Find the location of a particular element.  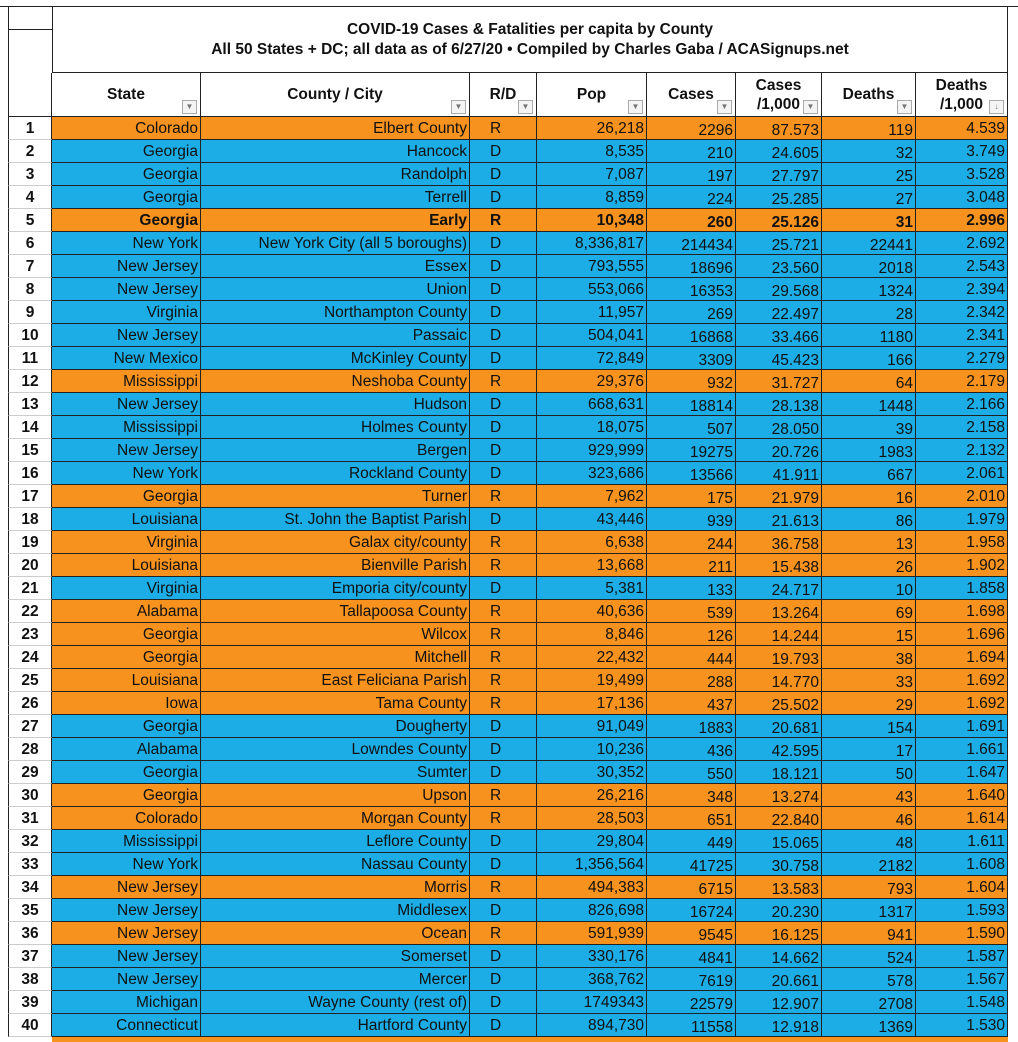

cell-row-number: 7 is located at coordinates (30, 266).